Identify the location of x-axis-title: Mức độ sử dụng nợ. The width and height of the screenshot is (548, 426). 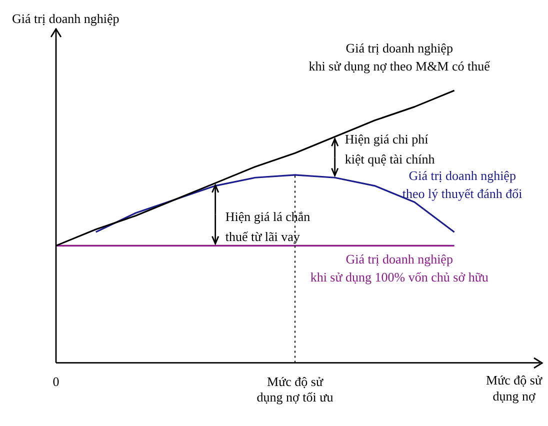
(514, 388).